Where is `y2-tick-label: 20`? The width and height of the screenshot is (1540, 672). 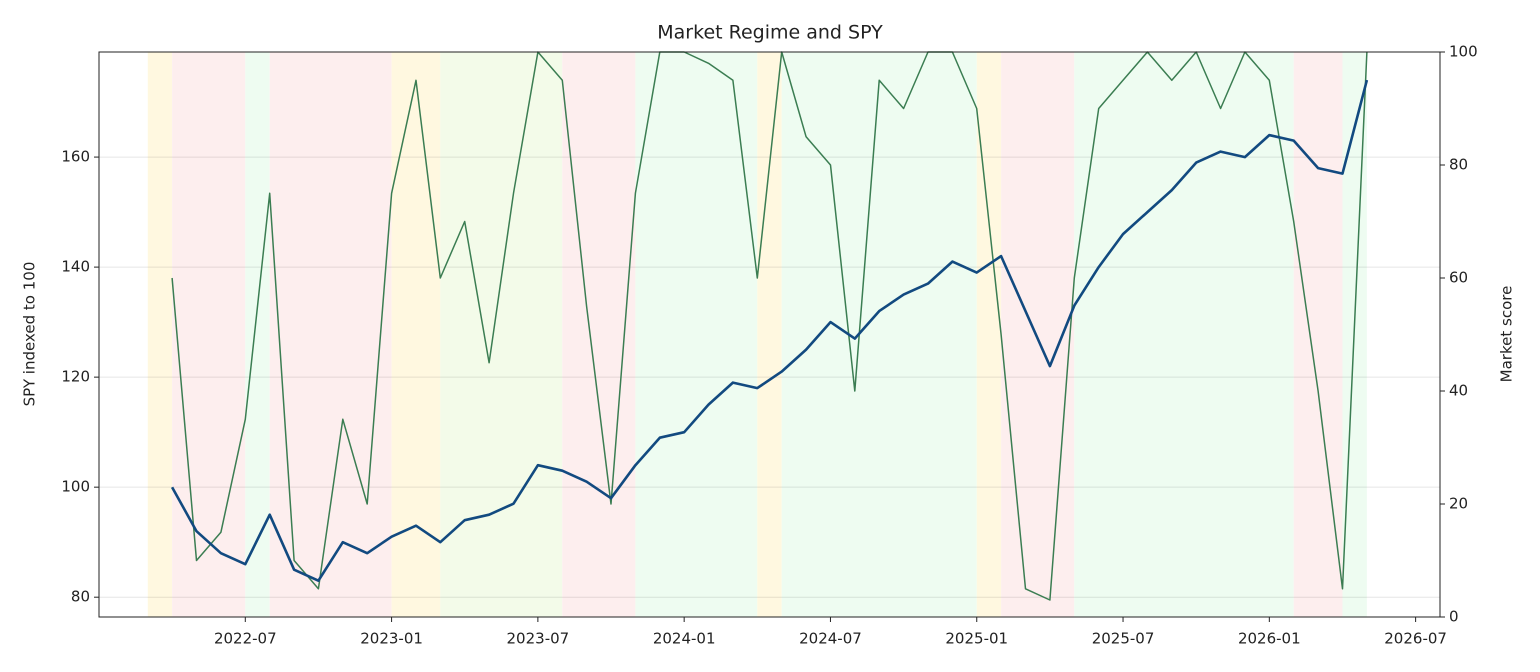
y2-tick-label: 20 is located at coordinates (1458, 504).